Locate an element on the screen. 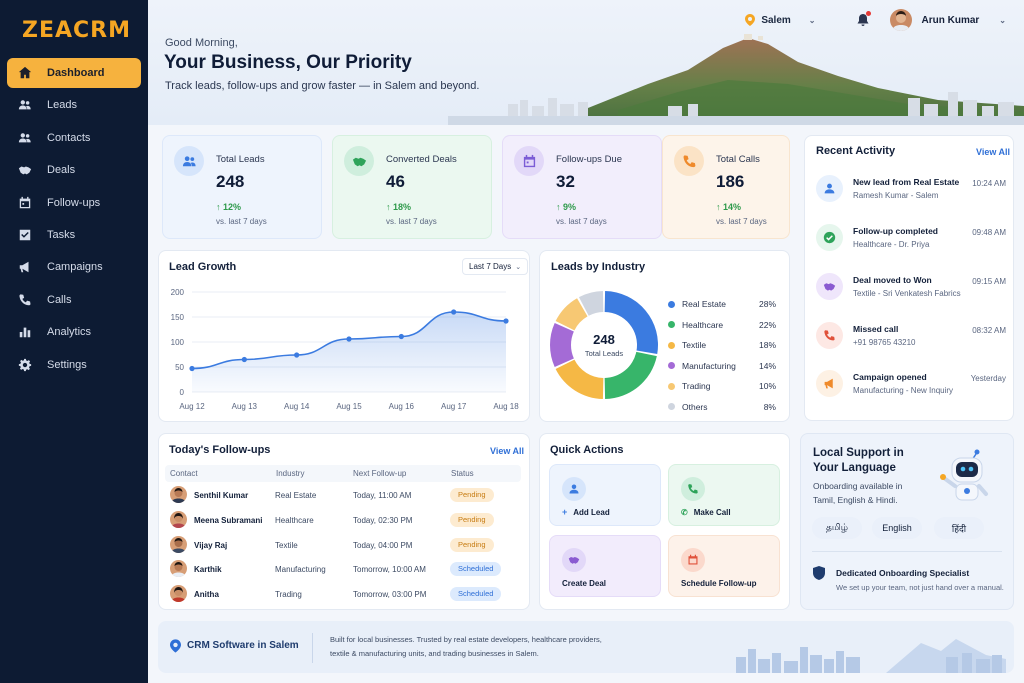  sidebar-item-deals: Deals is located at coordinates (74, 170).